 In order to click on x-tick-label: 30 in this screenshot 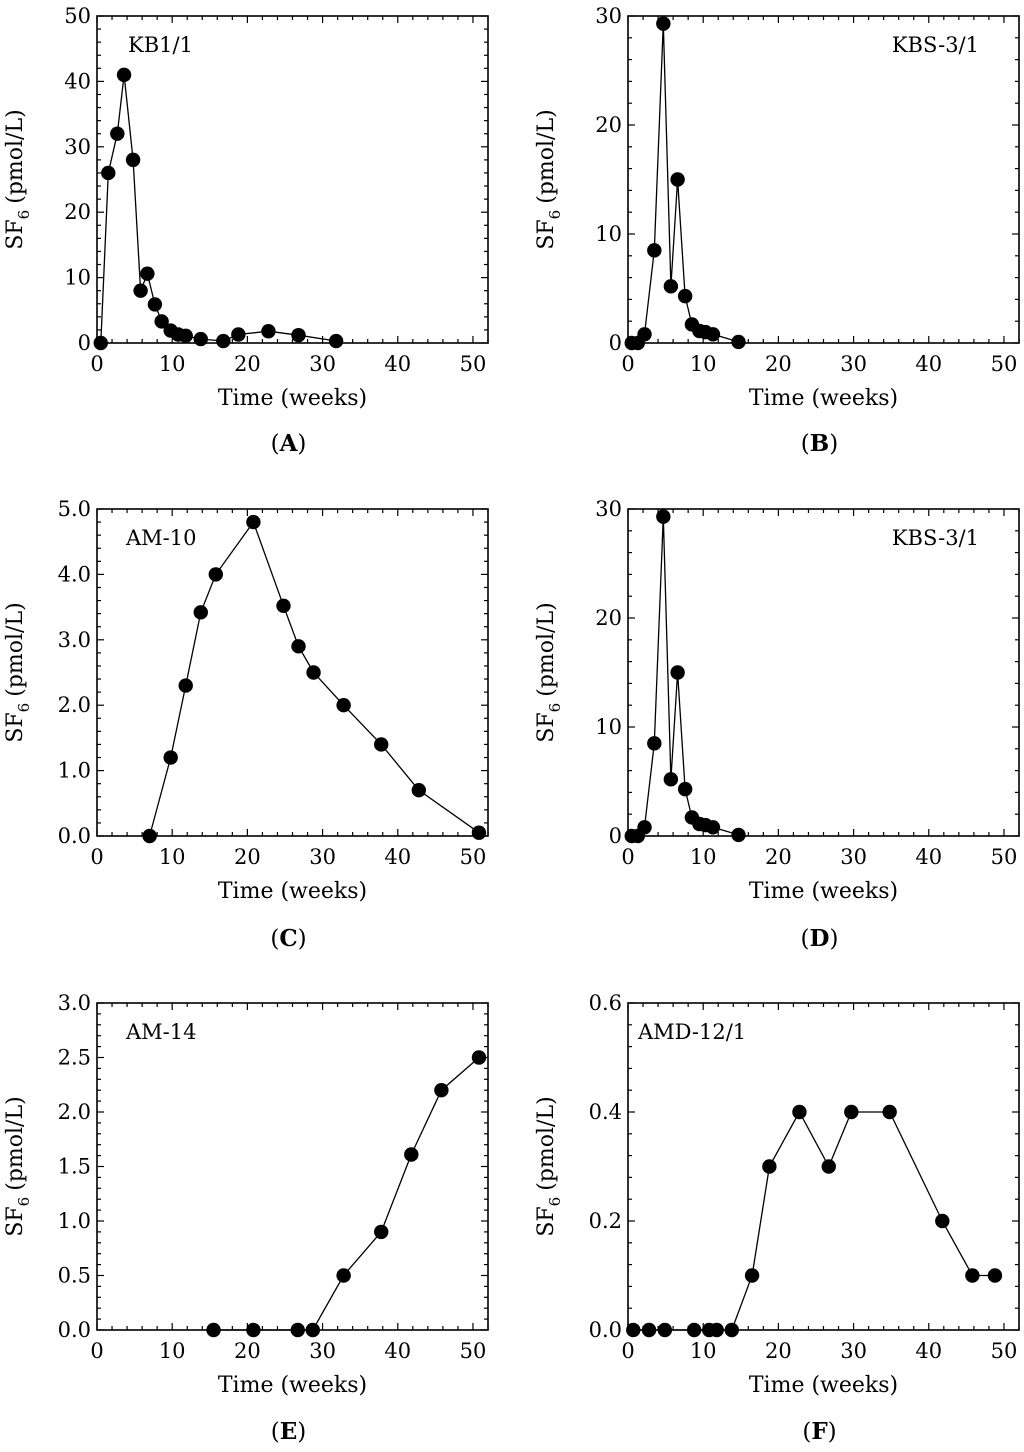, I will do `click(322, 364)`.